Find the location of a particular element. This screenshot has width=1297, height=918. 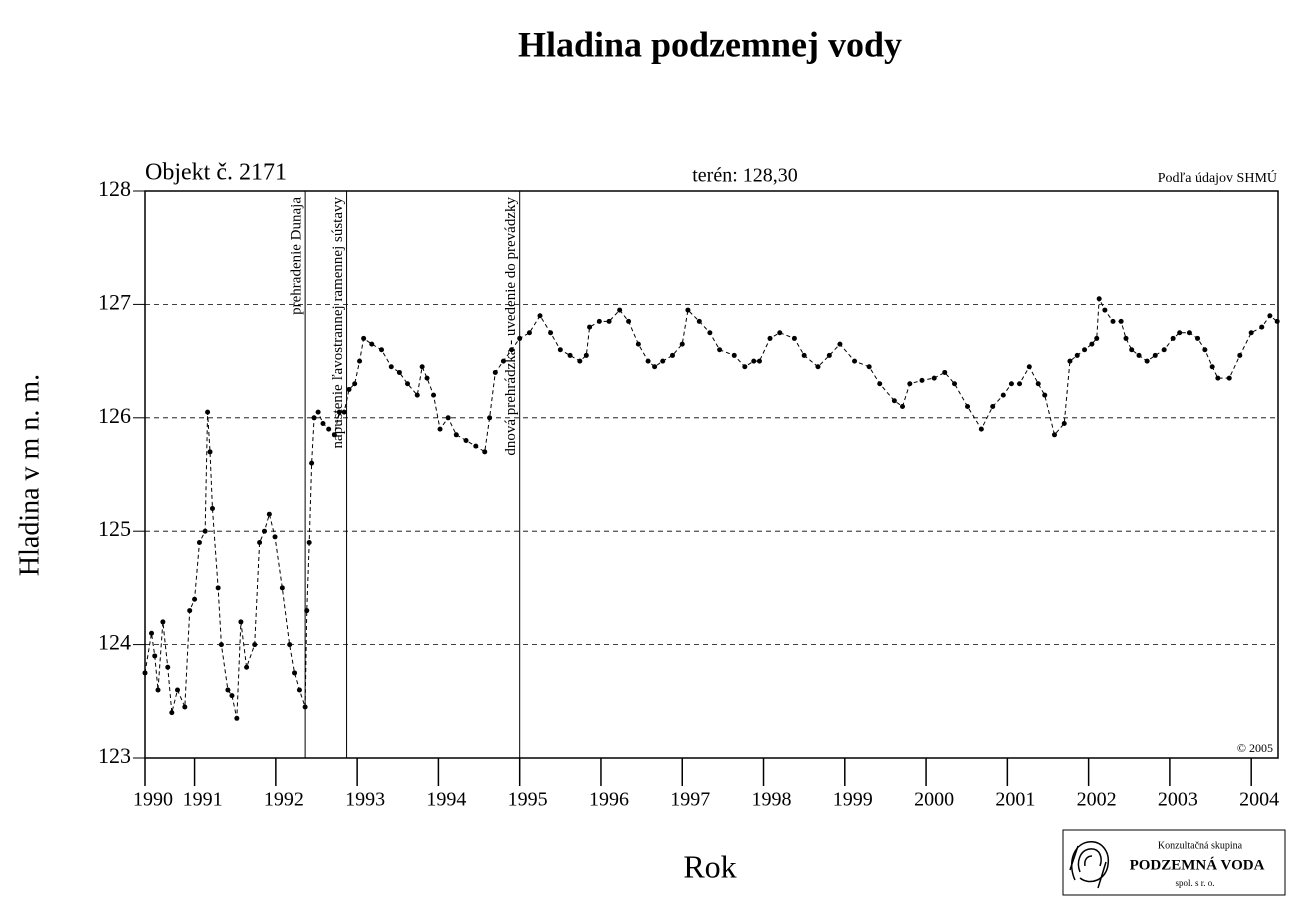

logo-icon is located at coordinates (1089, 865).